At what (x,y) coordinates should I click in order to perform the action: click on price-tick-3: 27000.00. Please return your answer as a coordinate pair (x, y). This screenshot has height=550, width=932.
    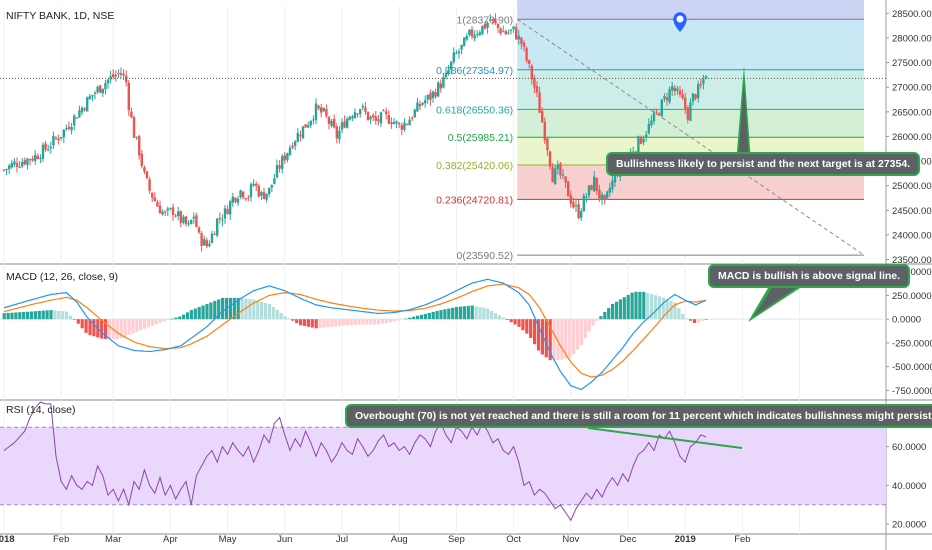
    Looking at the image, I should click on (912, 88).